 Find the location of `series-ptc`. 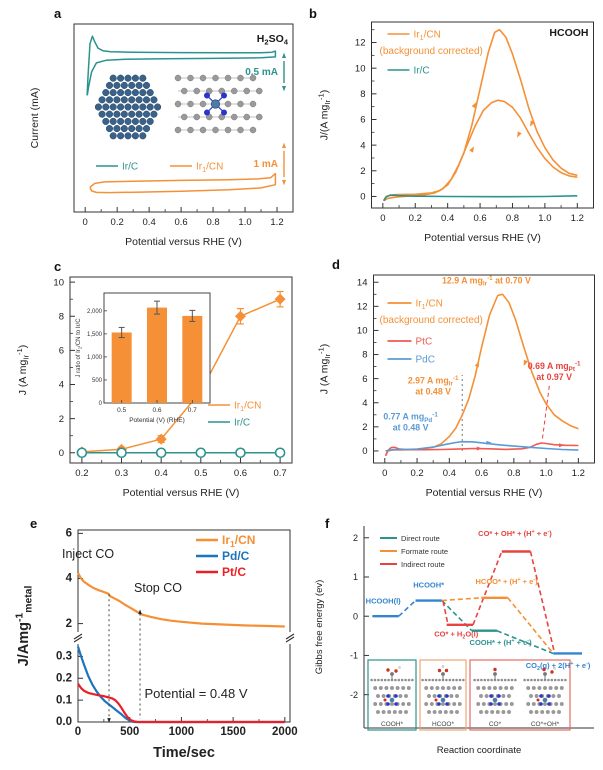

series-ptc is located at coordinates (181, 703).